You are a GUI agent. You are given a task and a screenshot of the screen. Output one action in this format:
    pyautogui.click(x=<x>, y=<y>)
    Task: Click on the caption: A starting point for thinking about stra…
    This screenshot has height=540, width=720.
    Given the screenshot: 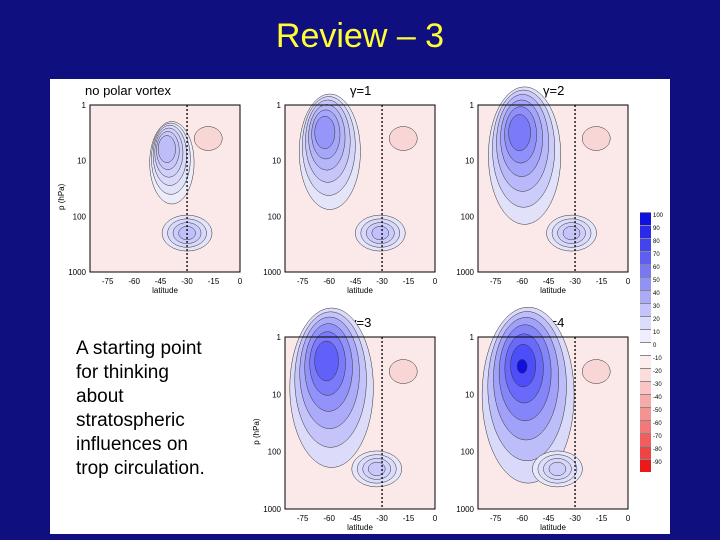 What is the action you would take?
    pyautogui.click(x=176, y=409)
    